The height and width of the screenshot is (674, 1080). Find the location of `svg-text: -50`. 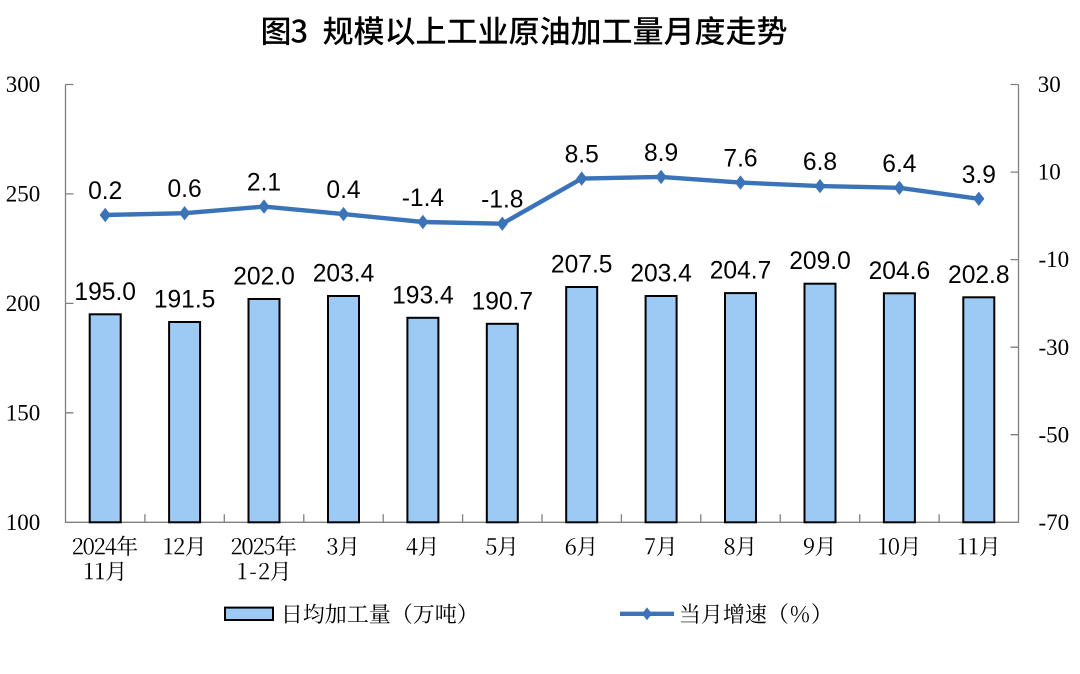

svg-text: -50 is located at coordinates (1054, 434).